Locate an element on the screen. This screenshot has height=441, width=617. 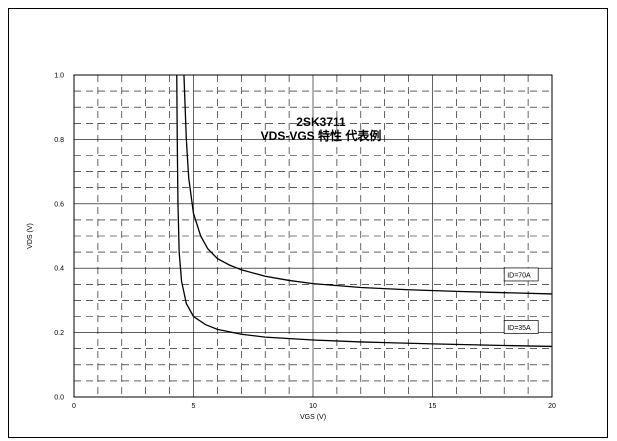
series-label: ID=35A is located at coordinates (519, 328).